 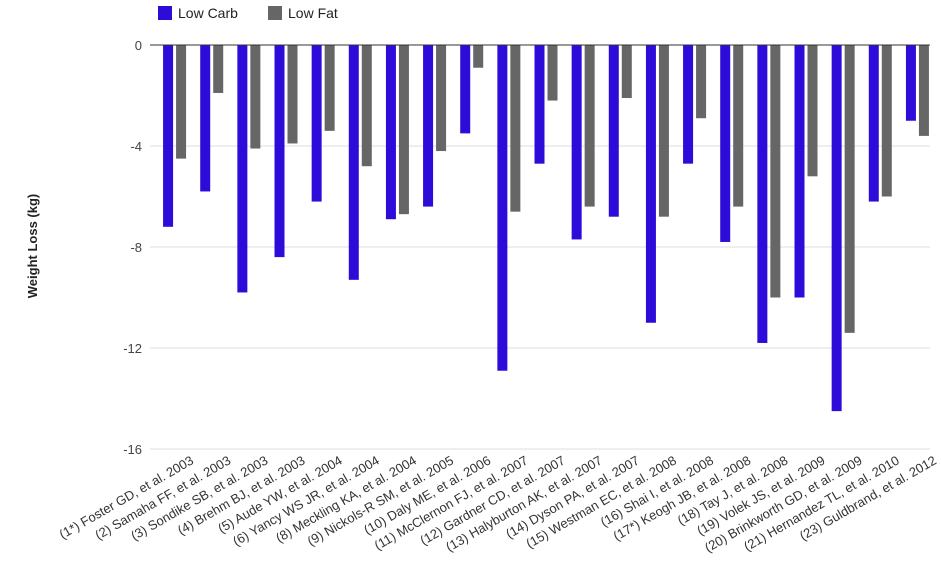 I want to click on legend-label-low-carb: Low Carb, so click(x=208, y=13).